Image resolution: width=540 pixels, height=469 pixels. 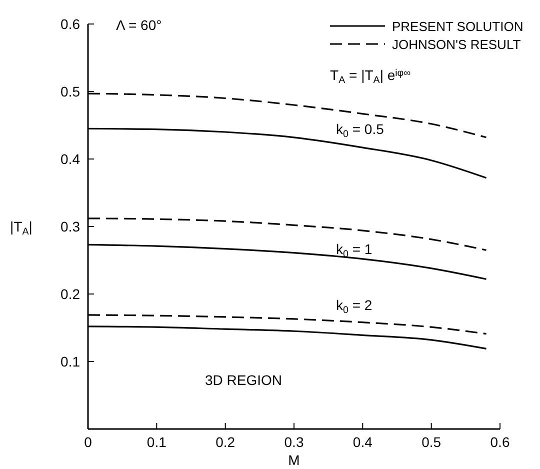 I want to click on y-tick-label: 0.5, so click(x=70, y=92).